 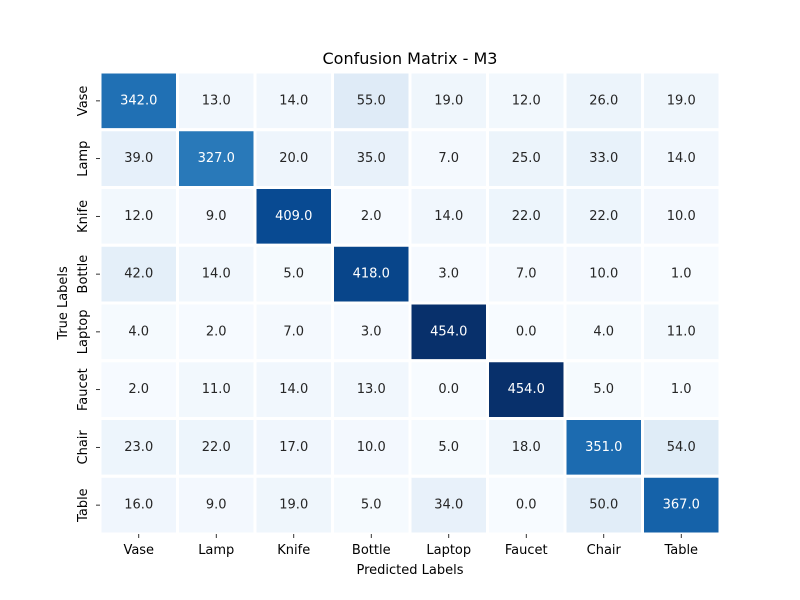 I want to click on x-tick-label: Chair, so click(x=604, y=550).